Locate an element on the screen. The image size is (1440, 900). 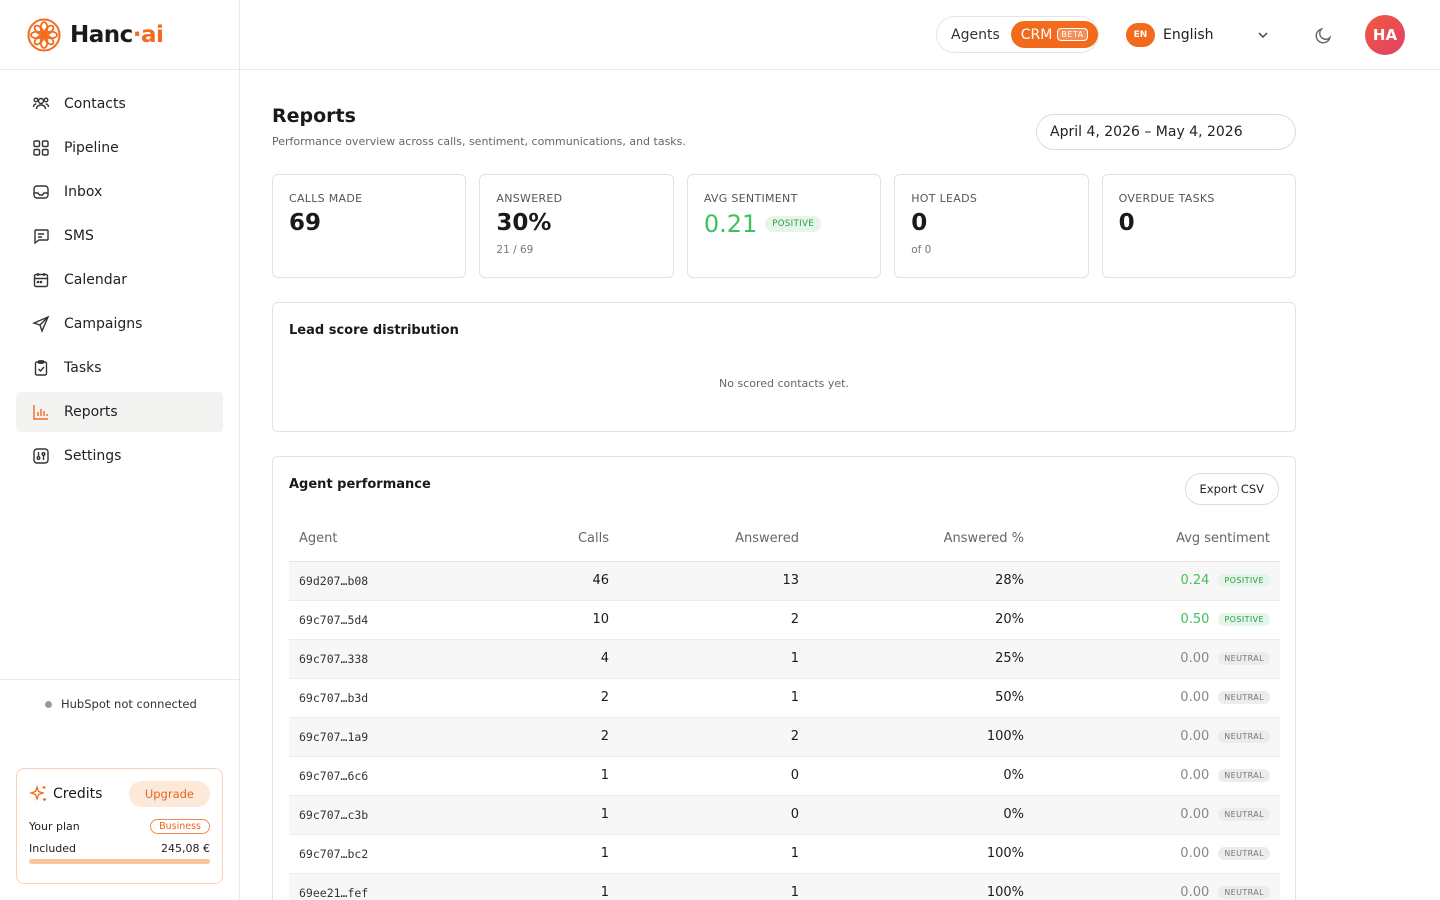
sidebar-item-settings: Settings is located at coordinates (119, 456).